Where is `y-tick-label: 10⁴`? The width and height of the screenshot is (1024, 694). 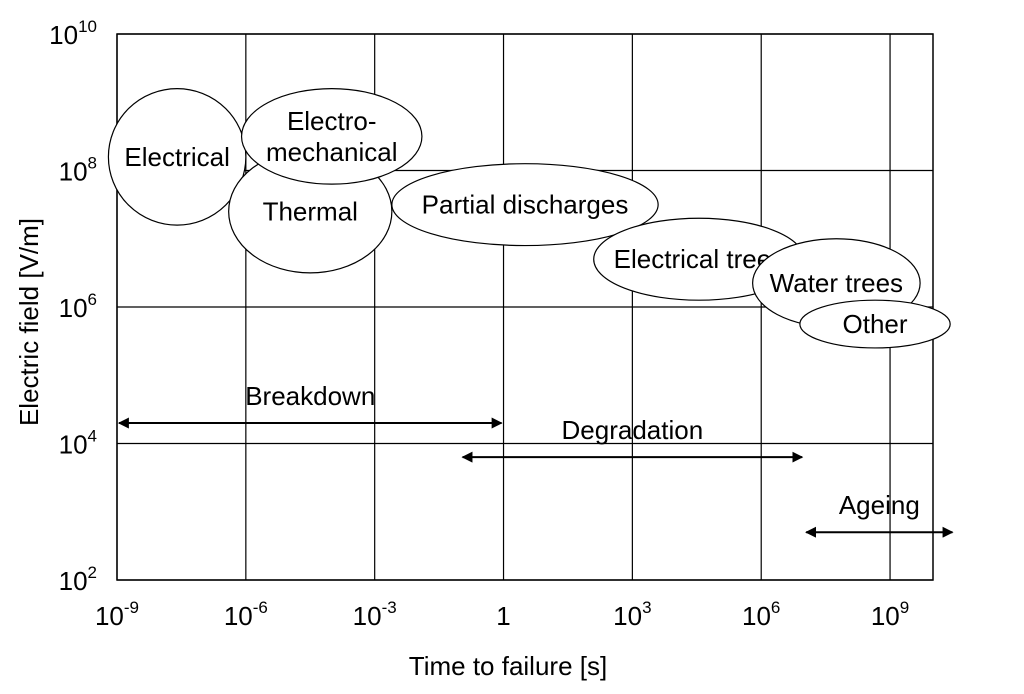
y-tick-label: 10⁴ is located at coordinates (78, 443).